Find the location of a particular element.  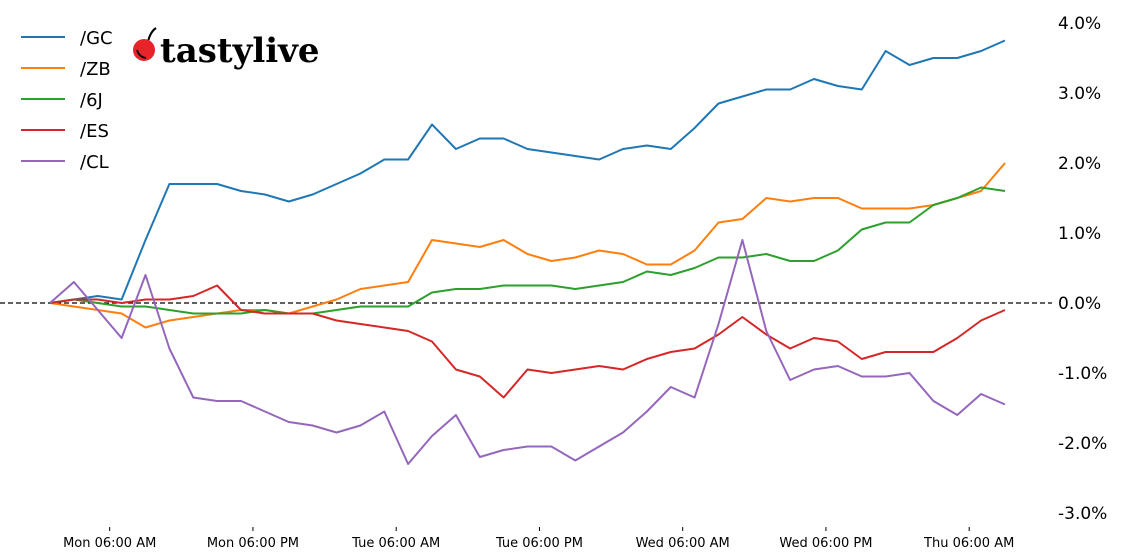

x-tick-label: Mon 06:00 AM is located at coordinates (109, 543).